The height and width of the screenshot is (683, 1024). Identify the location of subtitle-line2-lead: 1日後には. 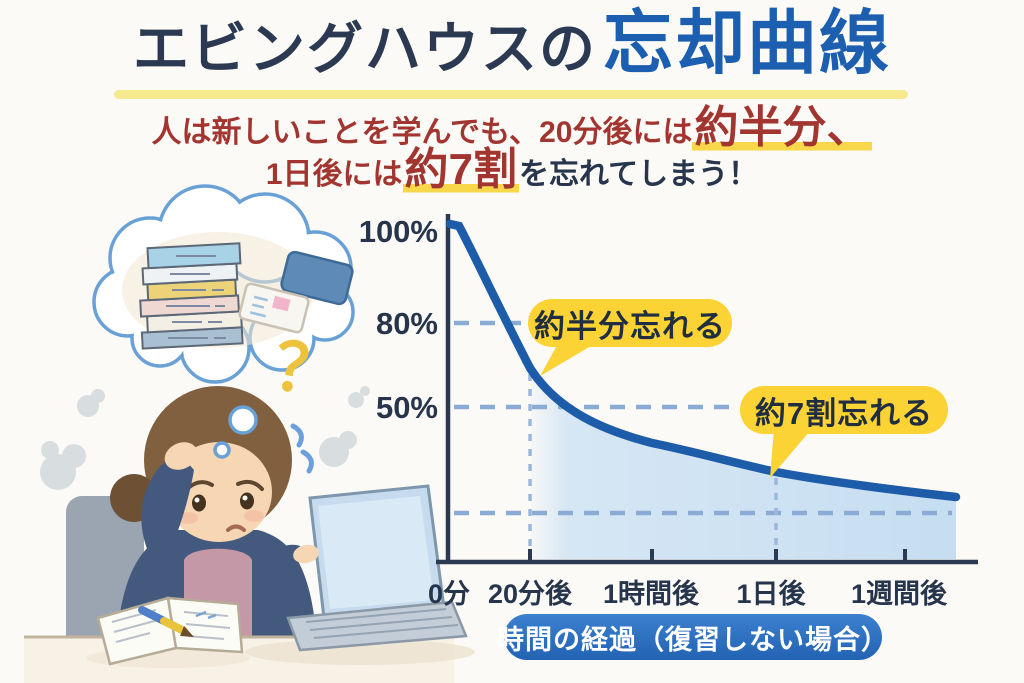
(334, 174).